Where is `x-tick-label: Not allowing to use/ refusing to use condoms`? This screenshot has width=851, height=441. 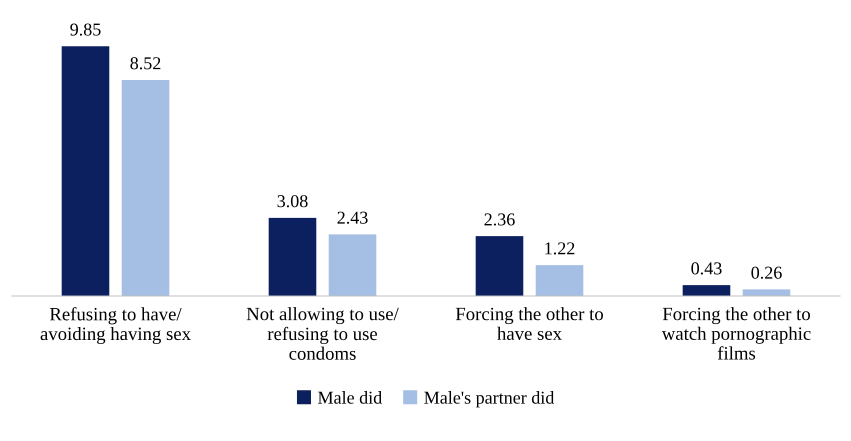
x-tick-label: Not allowing to use/ refusing to use condoms is located at coordinates (322, 333).